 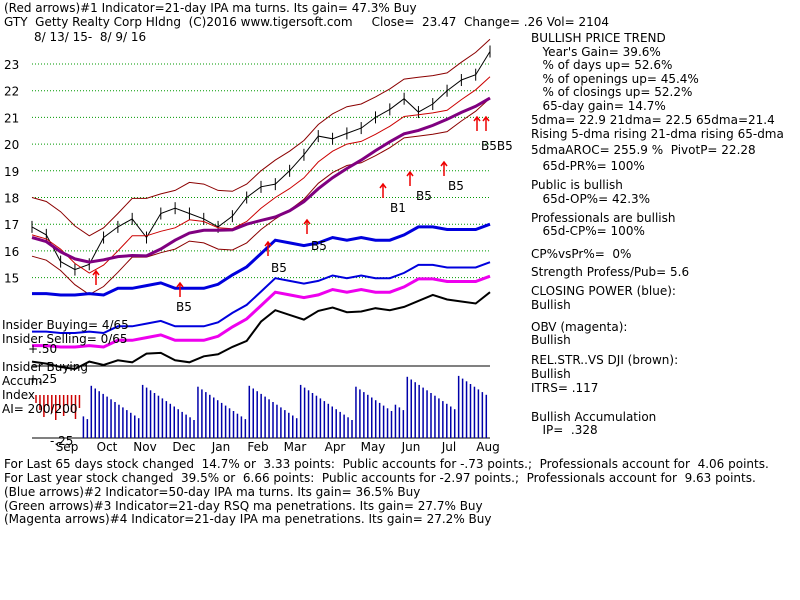 I want to click on signal-b1-may: B1, so click(x=398, y=208).